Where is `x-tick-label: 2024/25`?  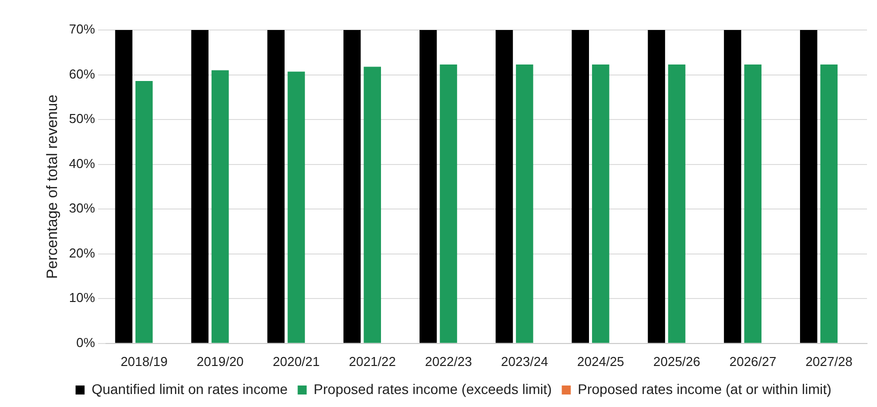
x-tick-label: 2024/25 is located at coordinates (600, 361).